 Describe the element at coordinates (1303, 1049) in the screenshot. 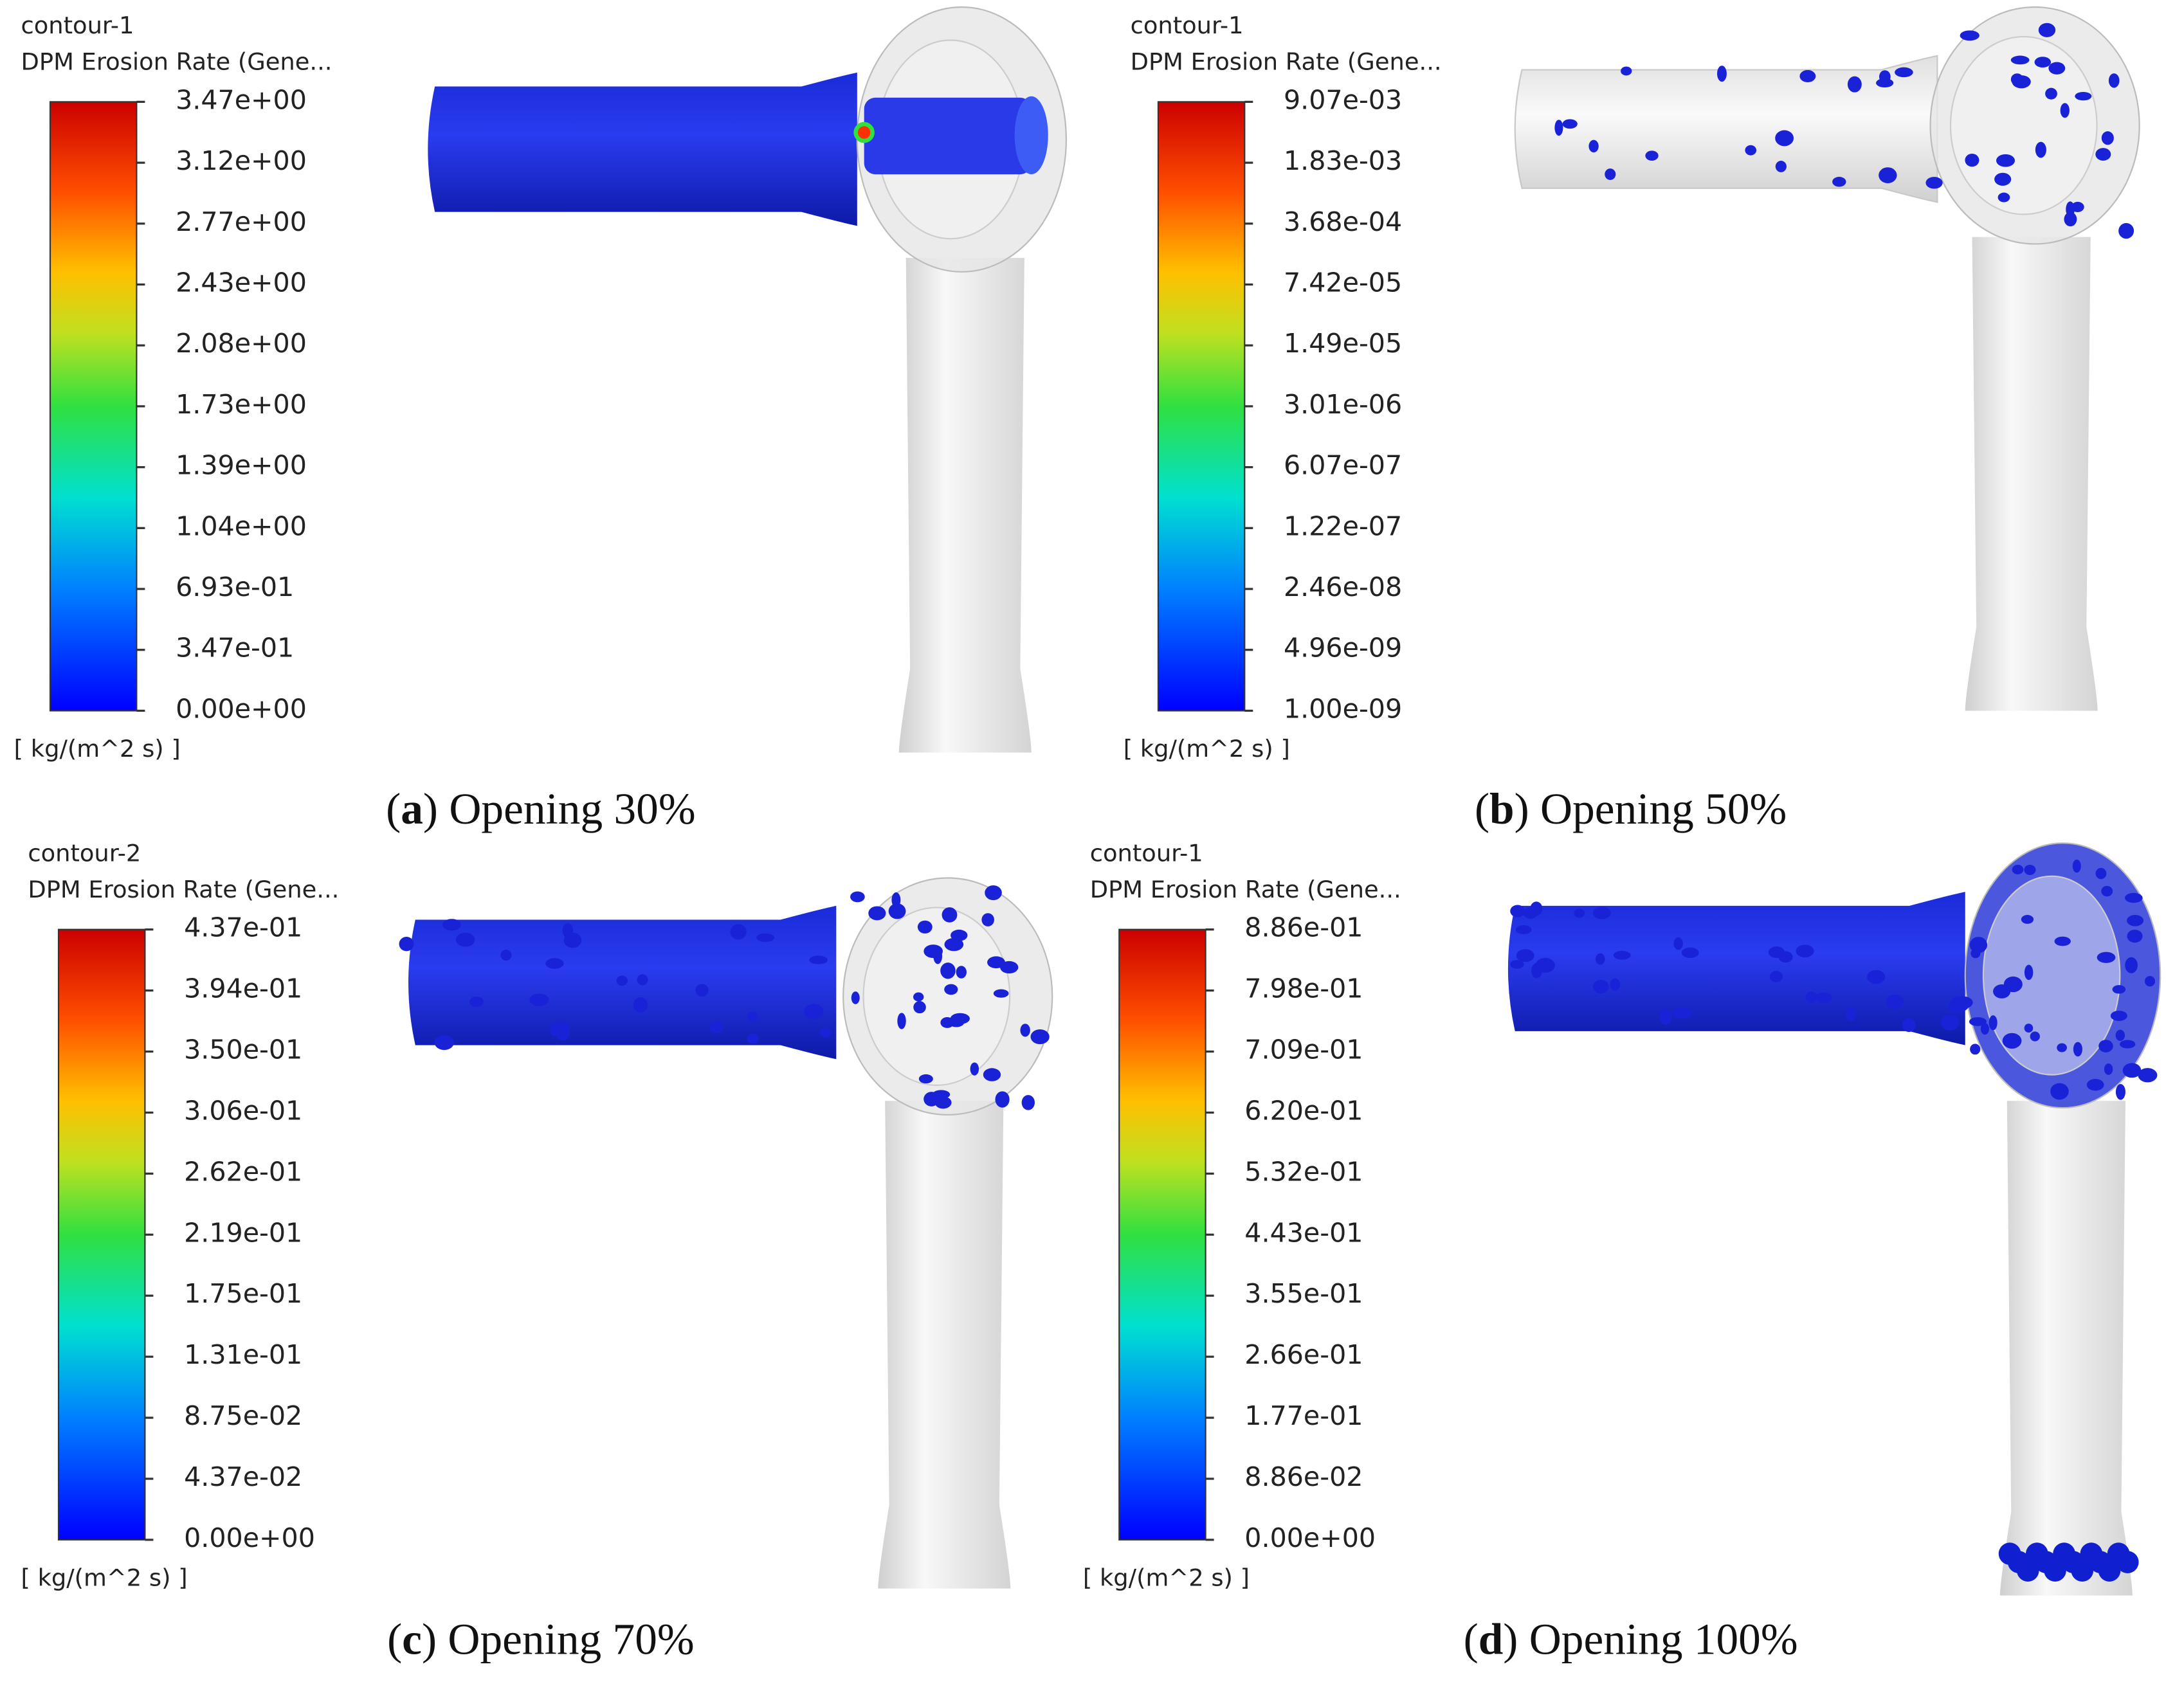

I see `colorbar-label: 7.09e-01` at that location.